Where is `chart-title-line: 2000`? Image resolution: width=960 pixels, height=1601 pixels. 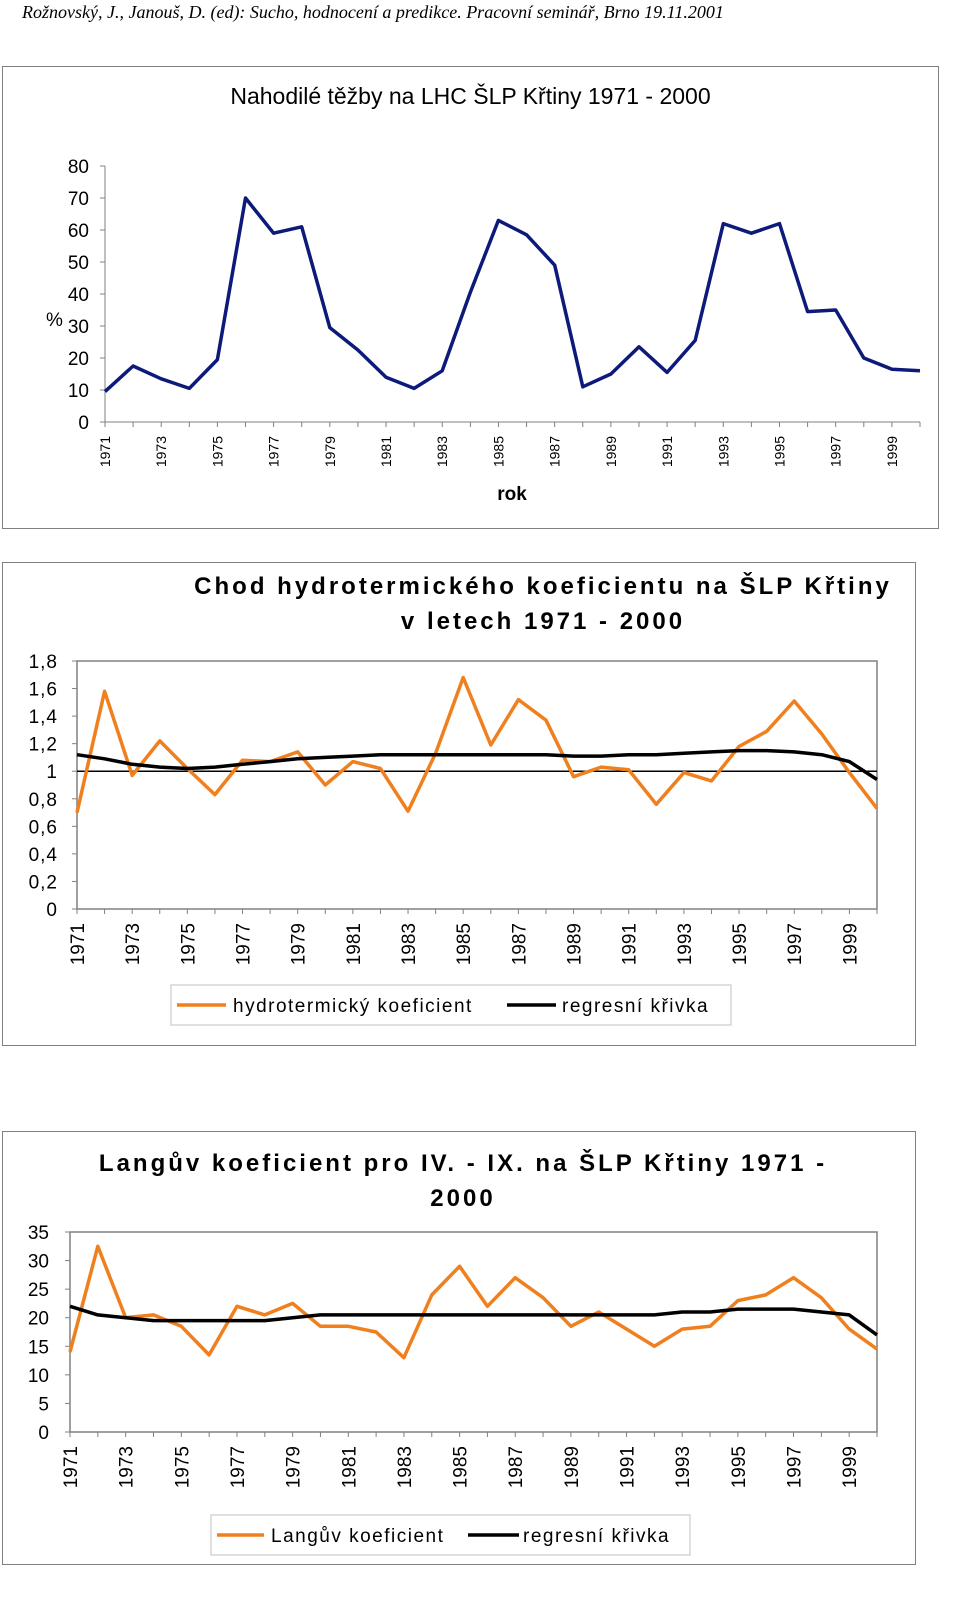 chart-title-line: 2000 is located at coordinates (463, 1198).